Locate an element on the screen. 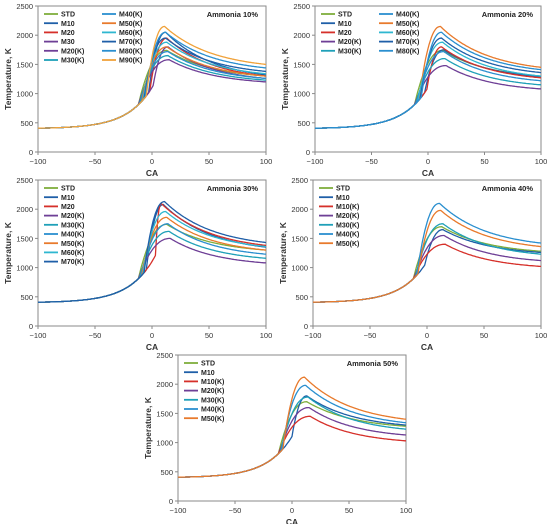  panel-title: Ammonia 50% is located at coordinates (373, 363).